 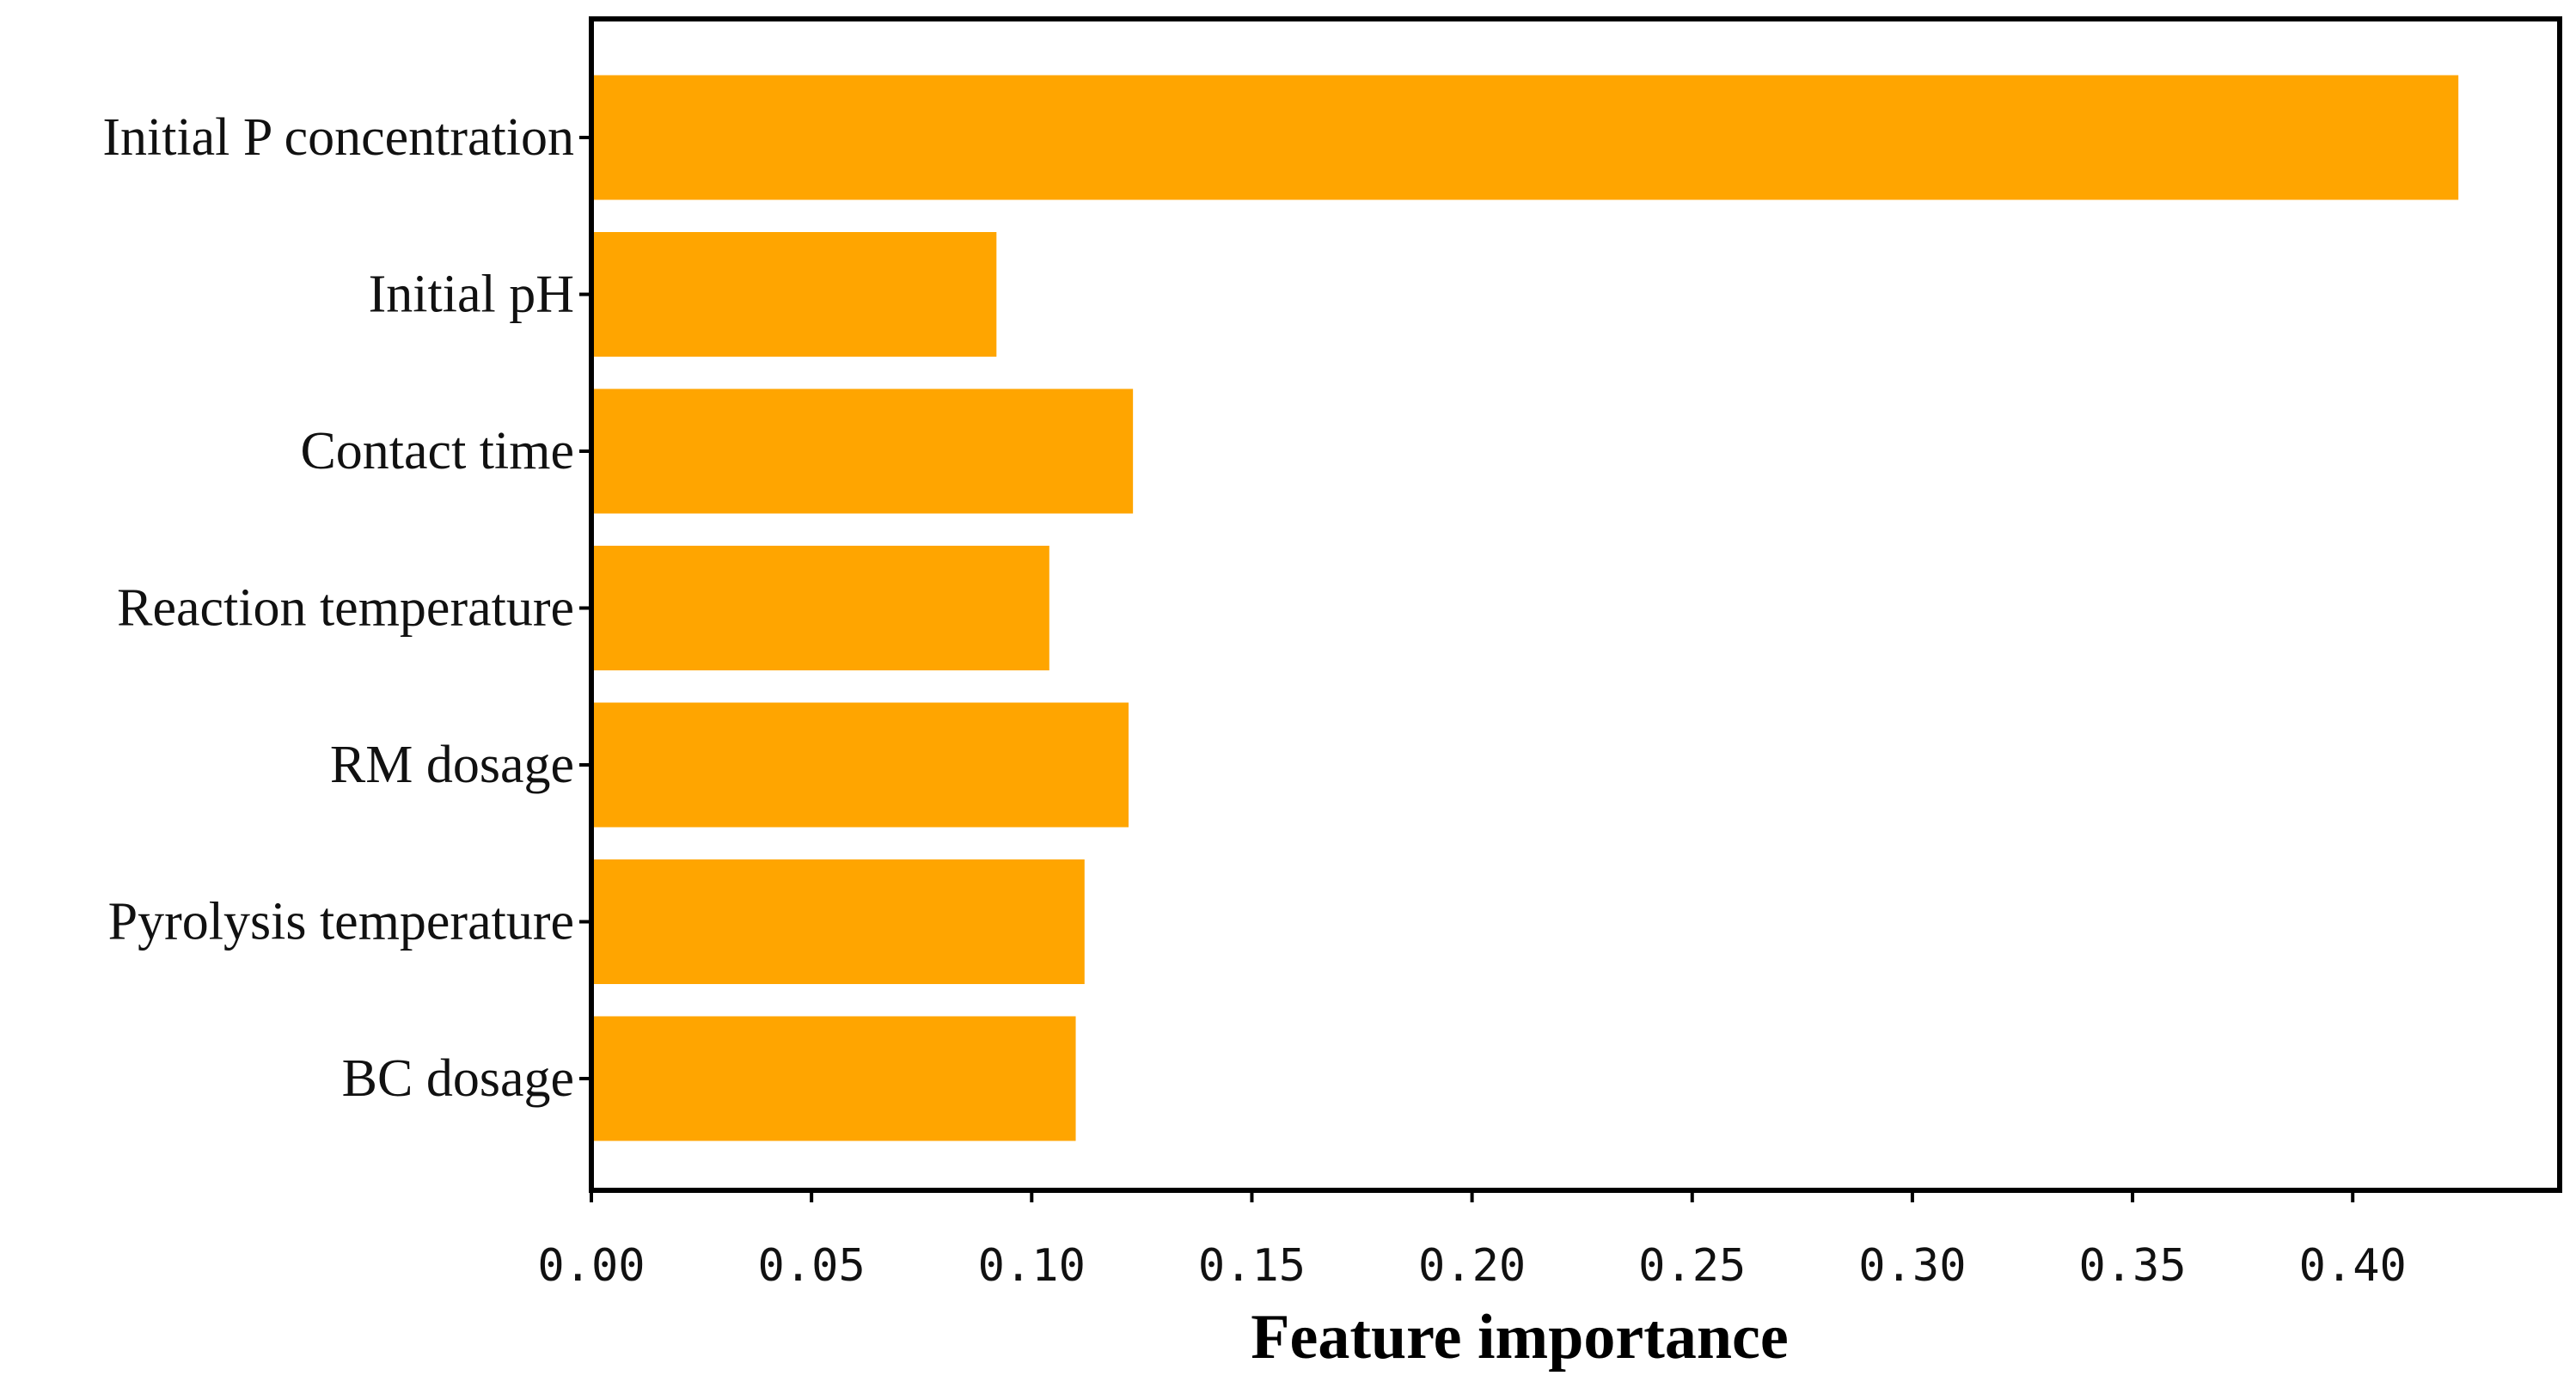 I want to click on x-axis-ticks: 0.00 0.05 0.10 0.15 0.20 0.25 0.30 0.35 0.40, so click(x=1472, y=1241).